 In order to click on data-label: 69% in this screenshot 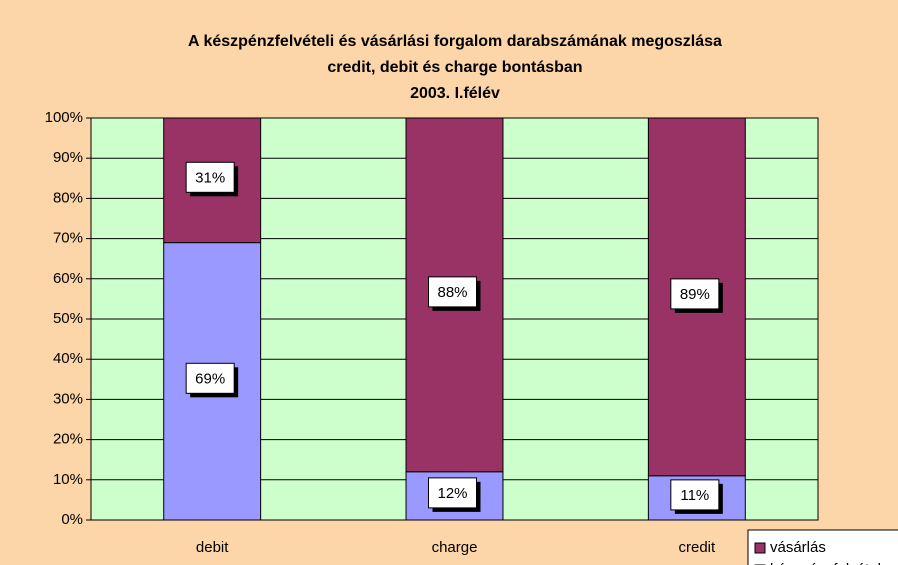, I will do `click(210, 378)`.